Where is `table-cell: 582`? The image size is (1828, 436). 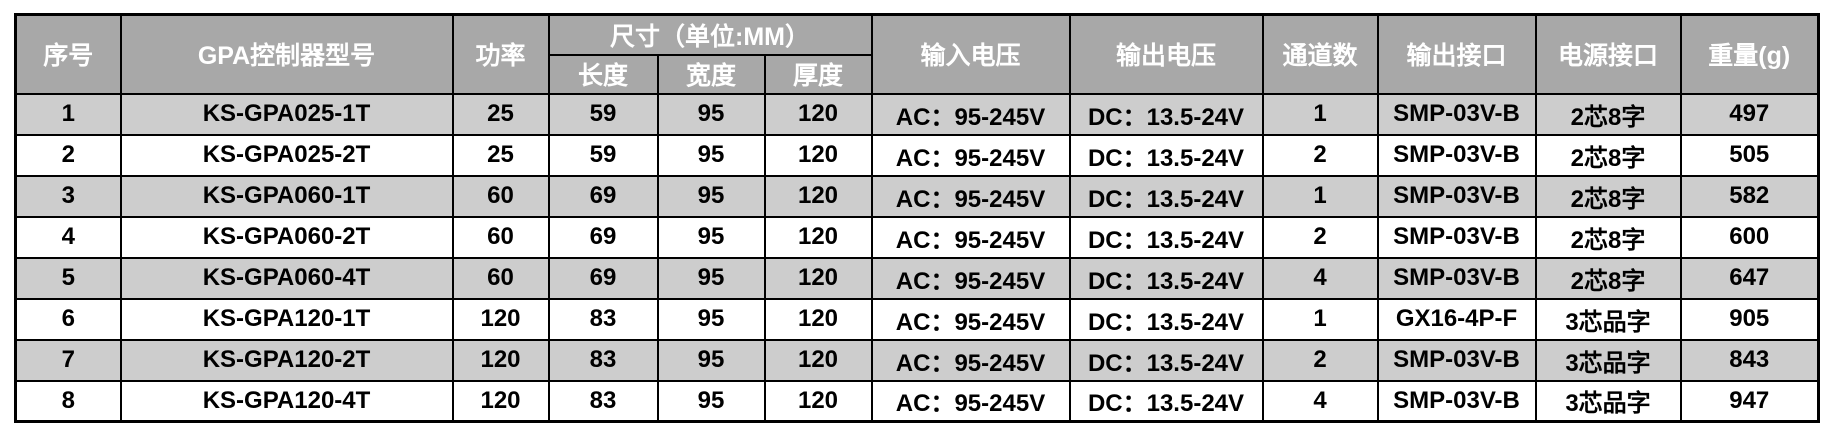 table-cell: 582 is located at coordinates (1749, 196).